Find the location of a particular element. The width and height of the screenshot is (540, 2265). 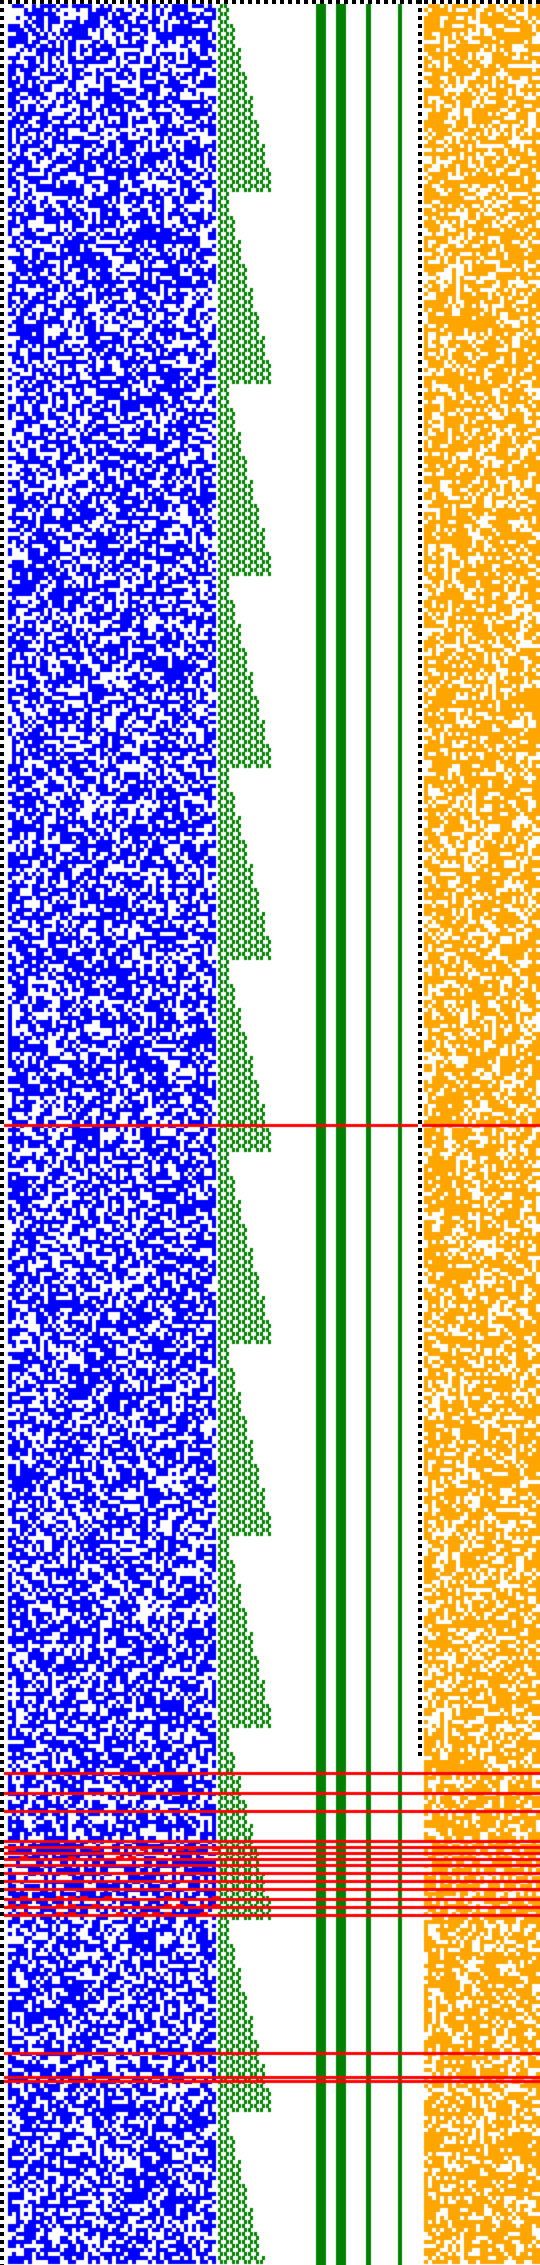

dotted-top-border is located at coordinates (270, 2).